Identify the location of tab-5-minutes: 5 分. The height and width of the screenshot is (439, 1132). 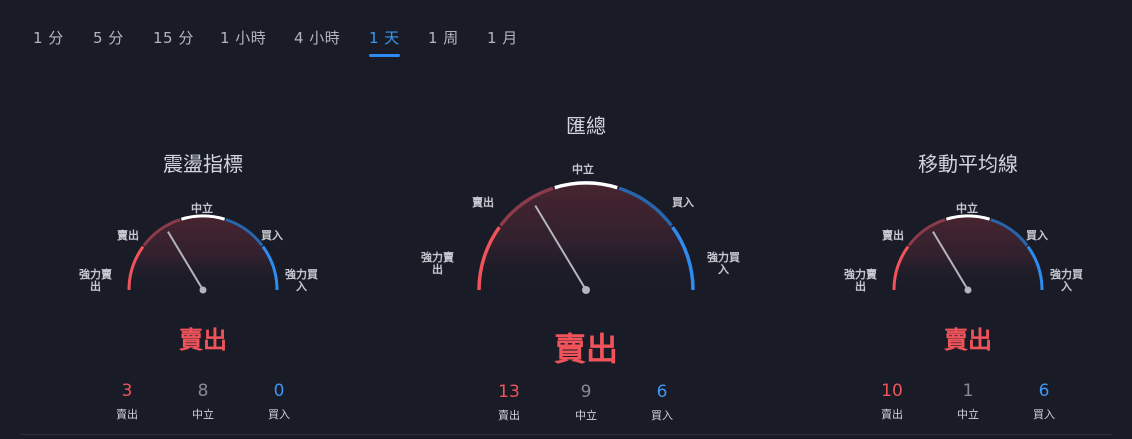
(108, 38).